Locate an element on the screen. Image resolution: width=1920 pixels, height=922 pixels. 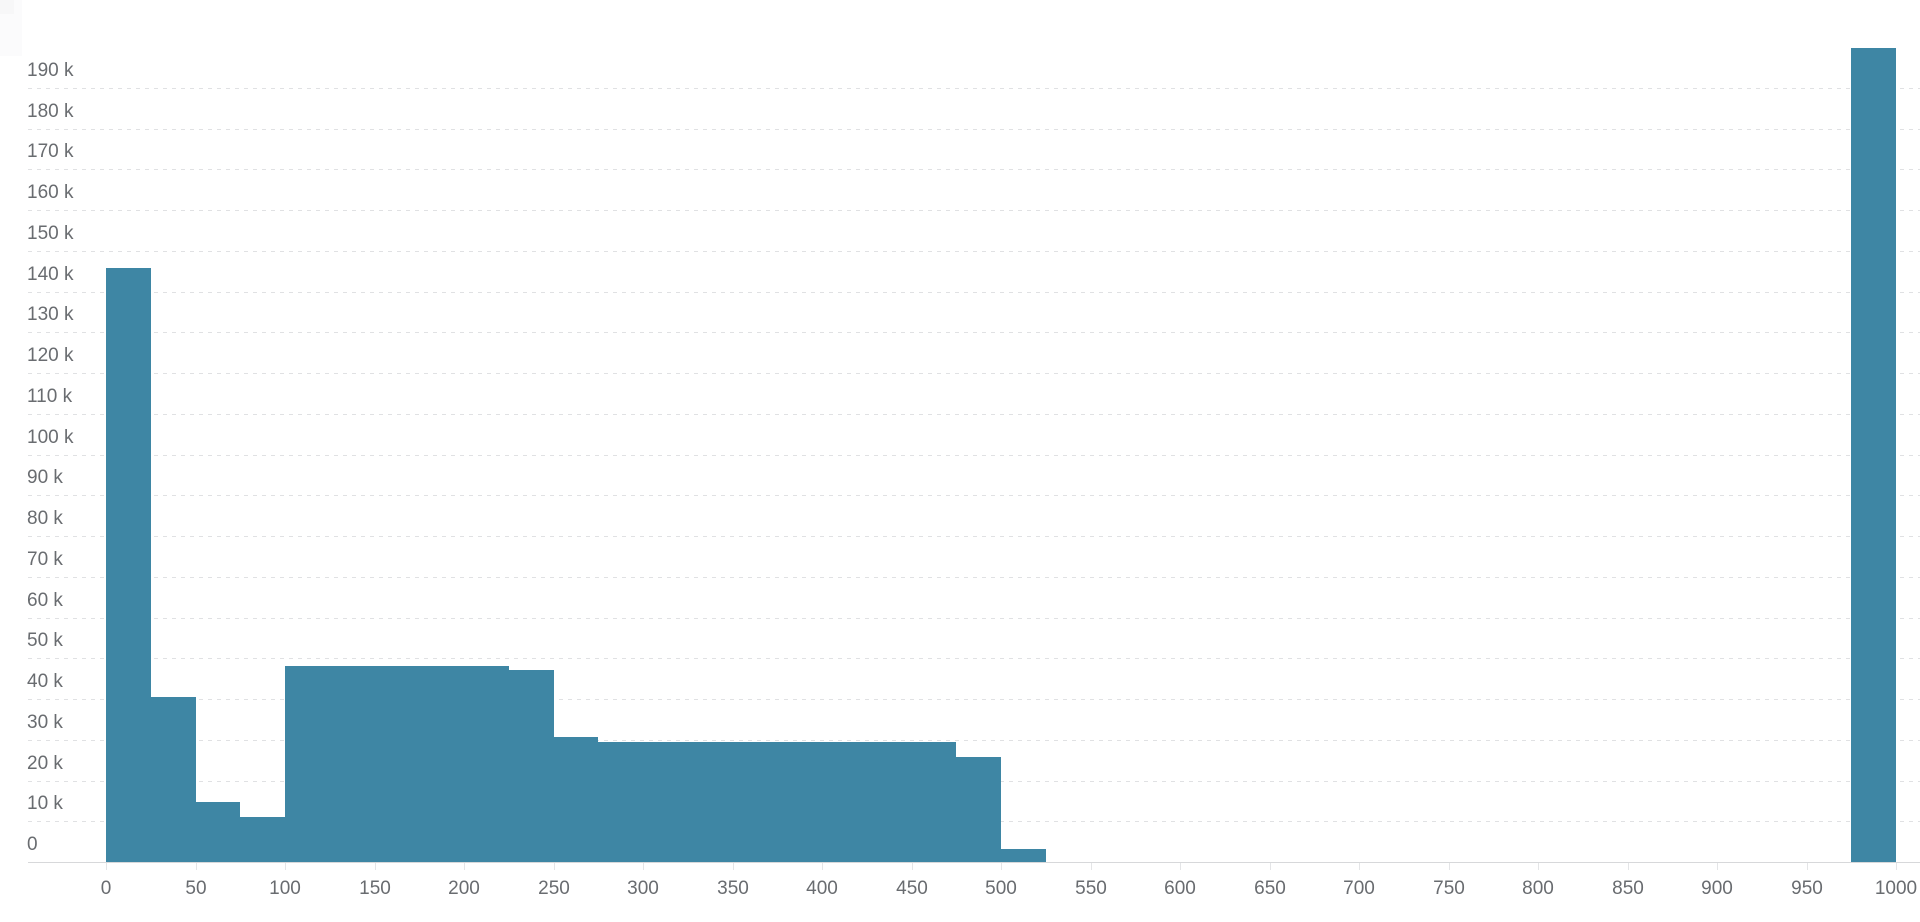
y-axis-tick-label: 20 k is located at coordinates (45, 763).